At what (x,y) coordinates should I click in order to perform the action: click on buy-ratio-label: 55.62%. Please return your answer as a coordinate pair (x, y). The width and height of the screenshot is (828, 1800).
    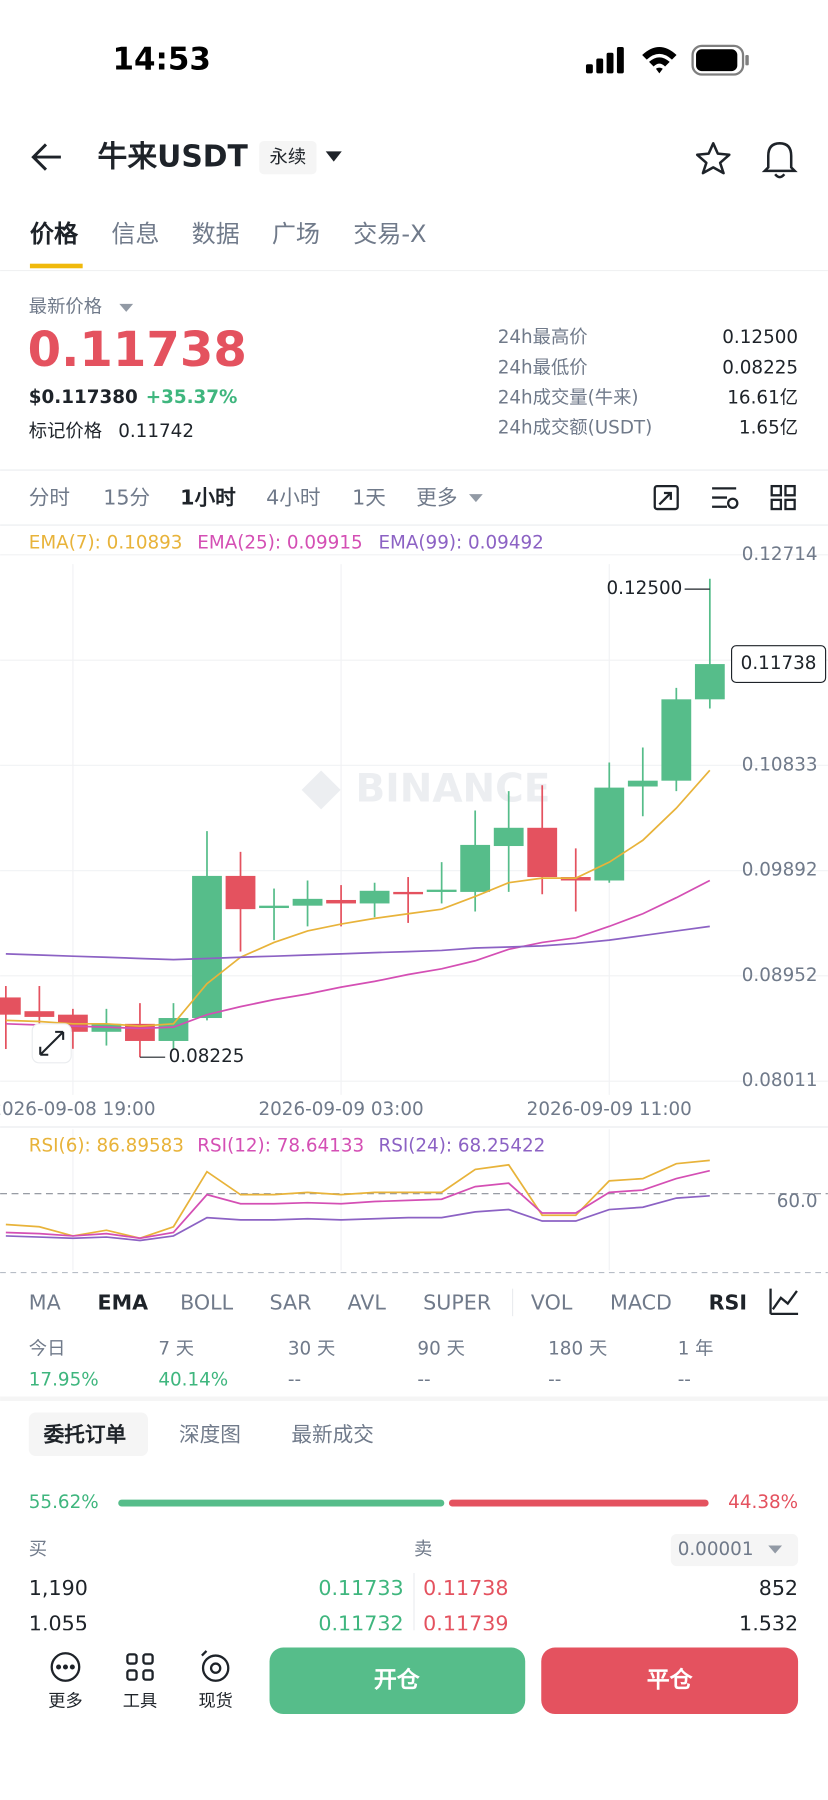
    Looking at the image, I should click on (64, 1502).